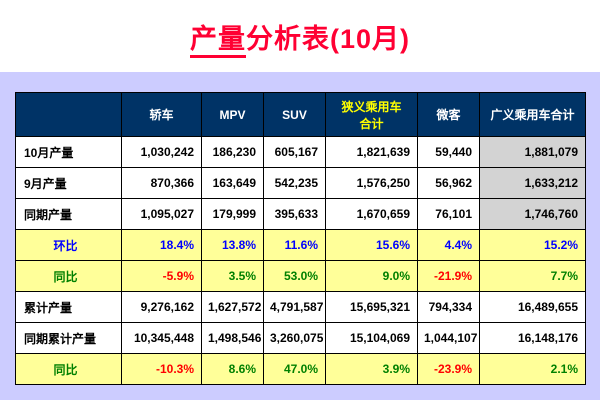 This screenshot has width=600, height=400. Describe the element at coordinates (232, 152) in the screenshot. I see `table-cell: 186,230` at that location.